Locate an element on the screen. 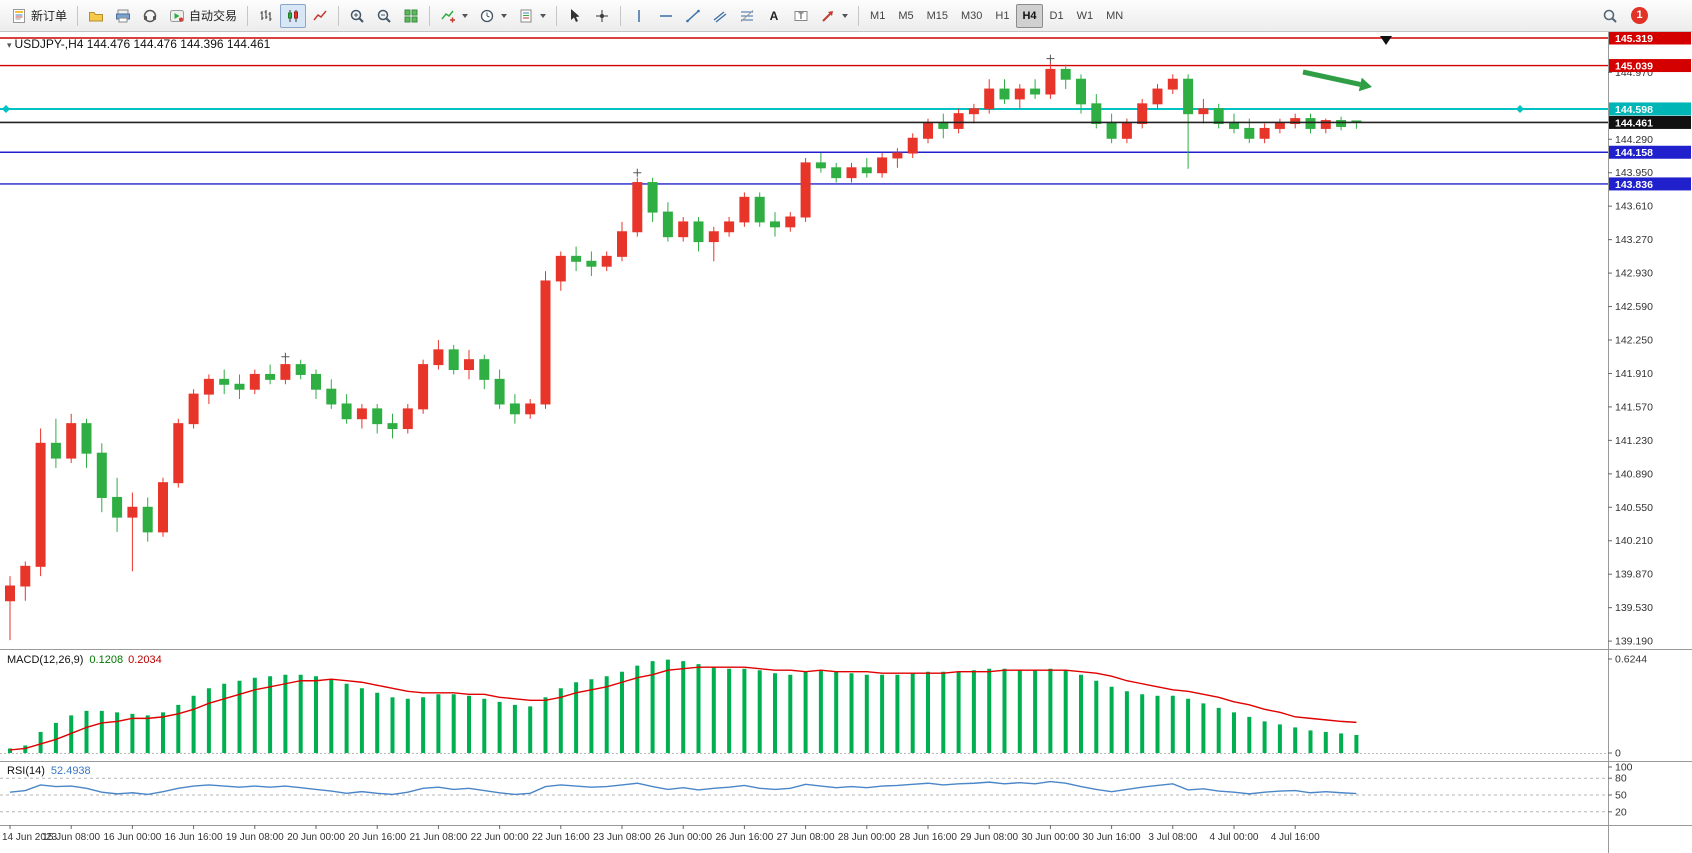  line-chart-icon is located at coordinates (320, 15).